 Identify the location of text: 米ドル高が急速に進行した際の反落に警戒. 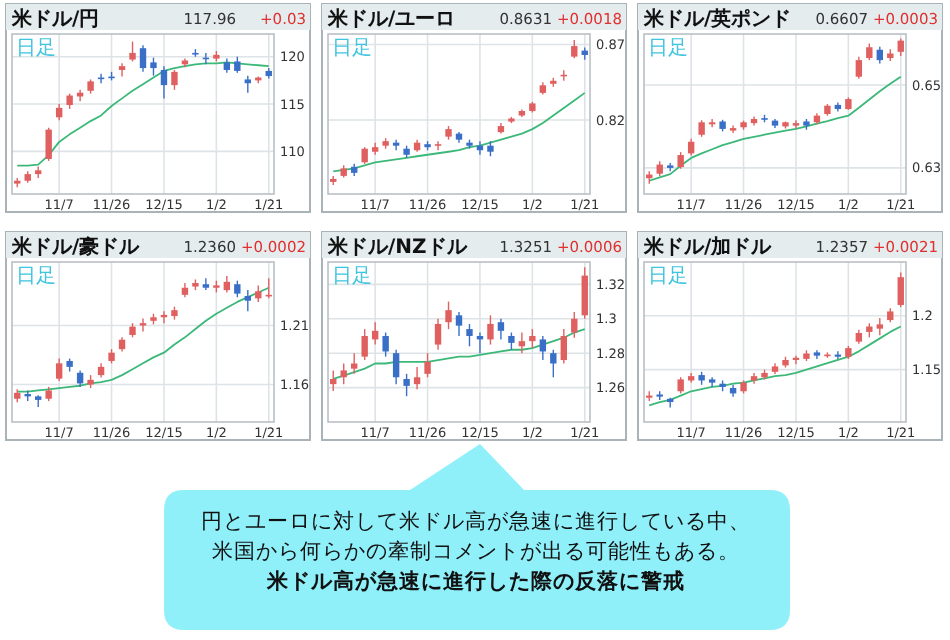
(475, 581).